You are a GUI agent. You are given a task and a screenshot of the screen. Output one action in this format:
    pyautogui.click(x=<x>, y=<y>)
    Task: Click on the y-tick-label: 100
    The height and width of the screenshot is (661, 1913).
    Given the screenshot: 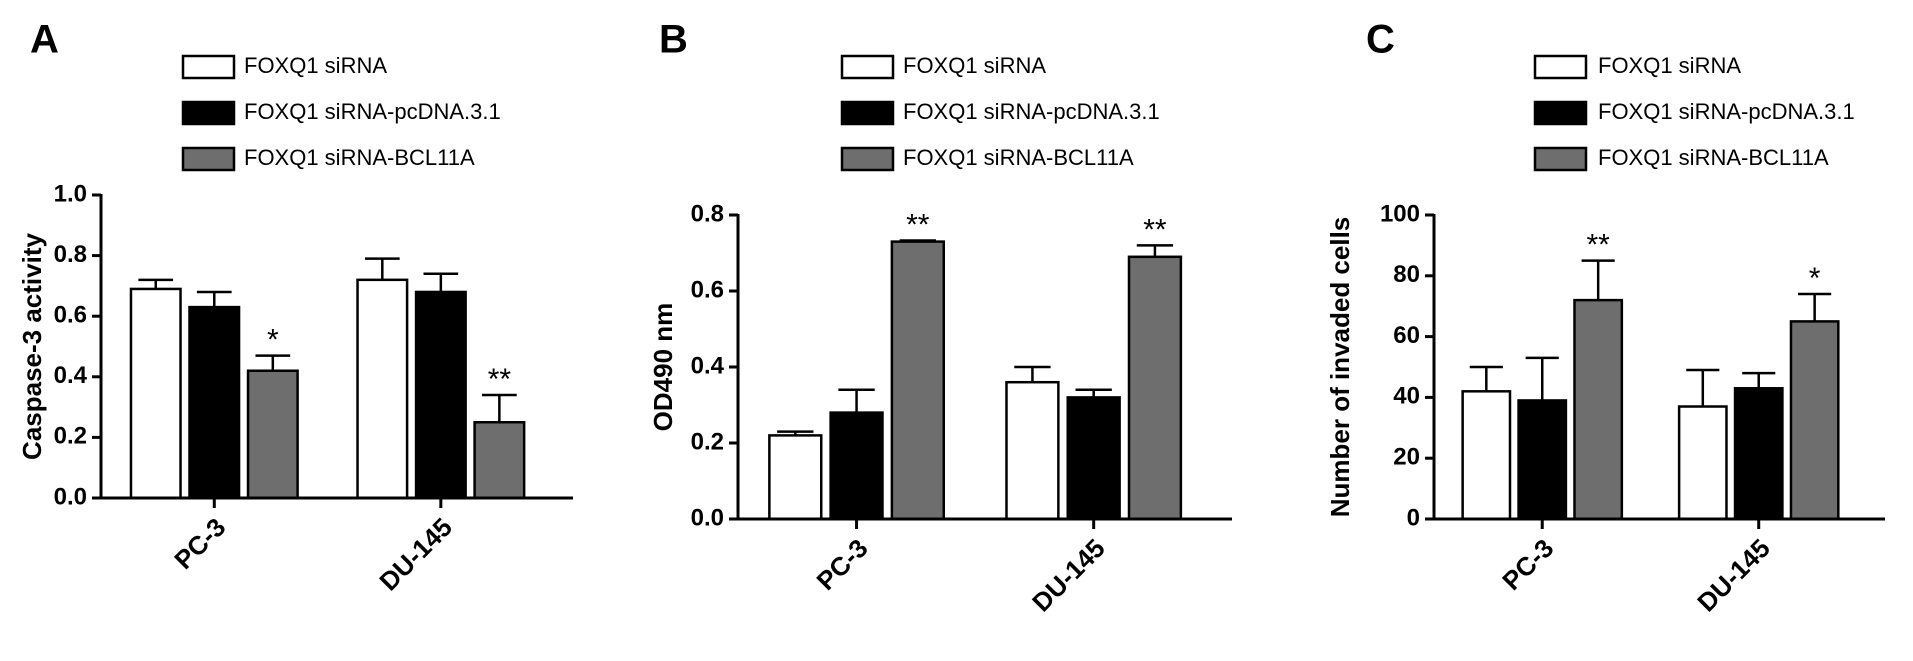 What is the action you would take?
    pyautogui.click(x=1400, y=213)
    